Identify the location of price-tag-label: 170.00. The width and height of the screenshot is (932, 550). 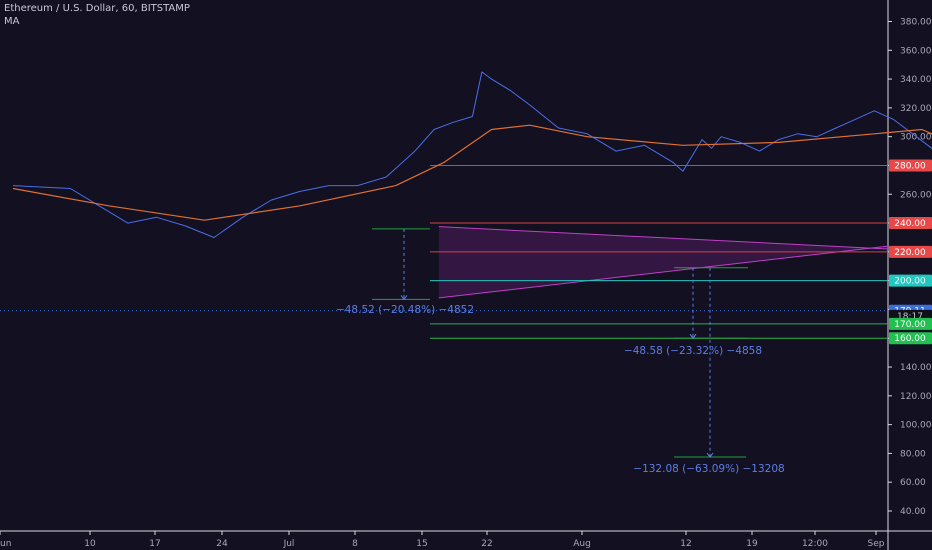
(910, 325).